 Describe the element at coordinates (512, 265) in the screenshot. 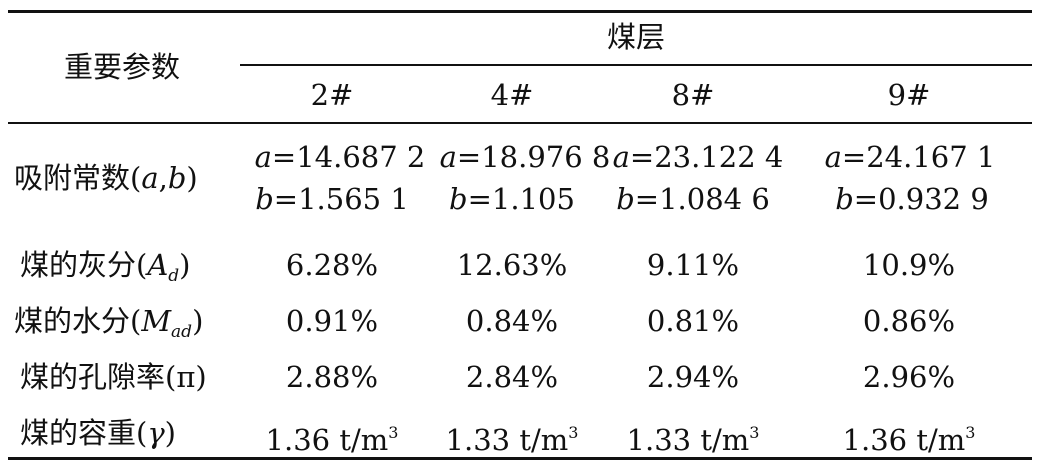

I see `ash-value-4: 12.63%` at that location.